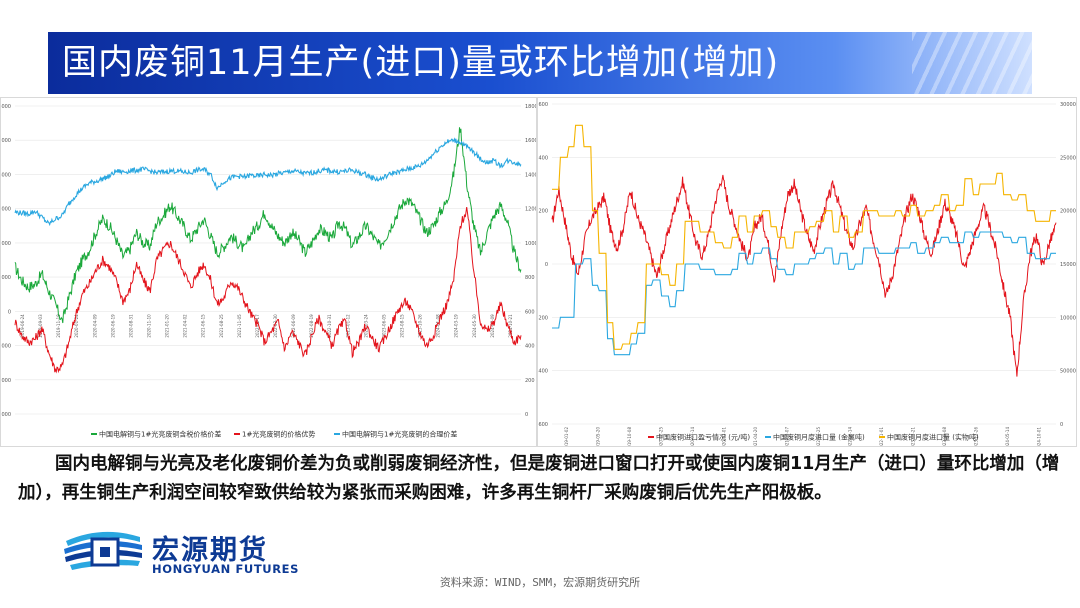 Image resolution: width=1080 pixels, height=608 pixels. Describe the element at coordinates (530, 141) in the screenshot. I see `right-tick-label: 1600` at that location.